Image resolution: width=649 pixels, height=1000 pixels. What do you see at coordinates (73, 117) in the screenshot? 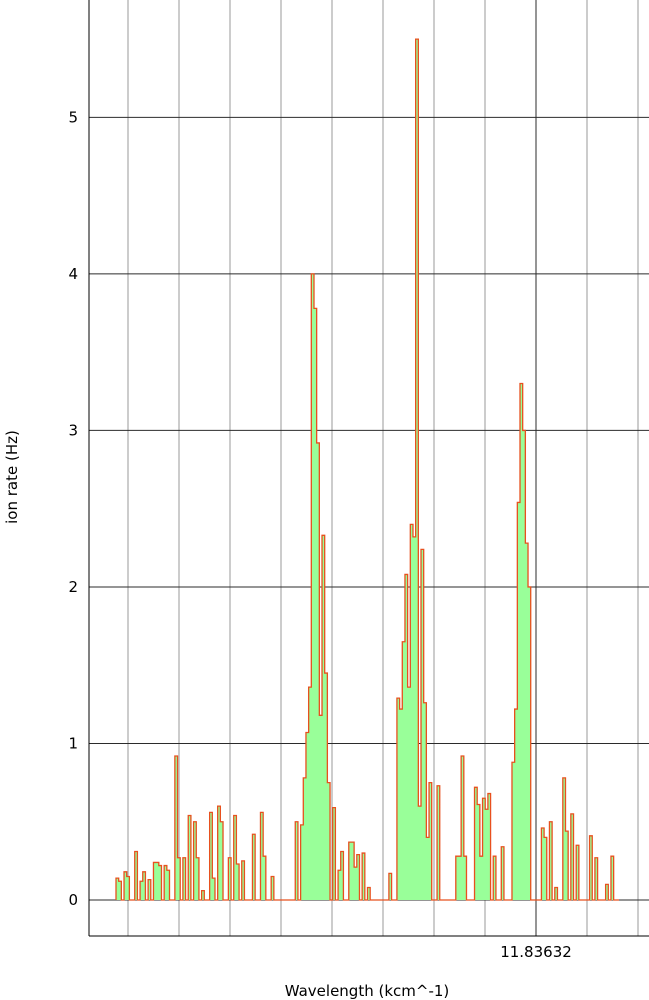
I see `y-tick-label: 5` at bounding box center [73, 117].